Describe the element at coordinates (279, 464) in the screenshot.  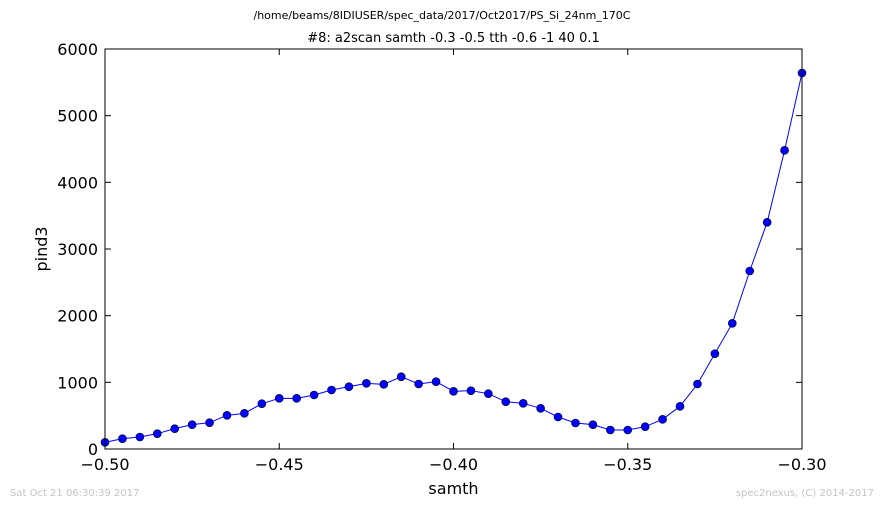
I see `x-tick-label: −0.45` at that location.